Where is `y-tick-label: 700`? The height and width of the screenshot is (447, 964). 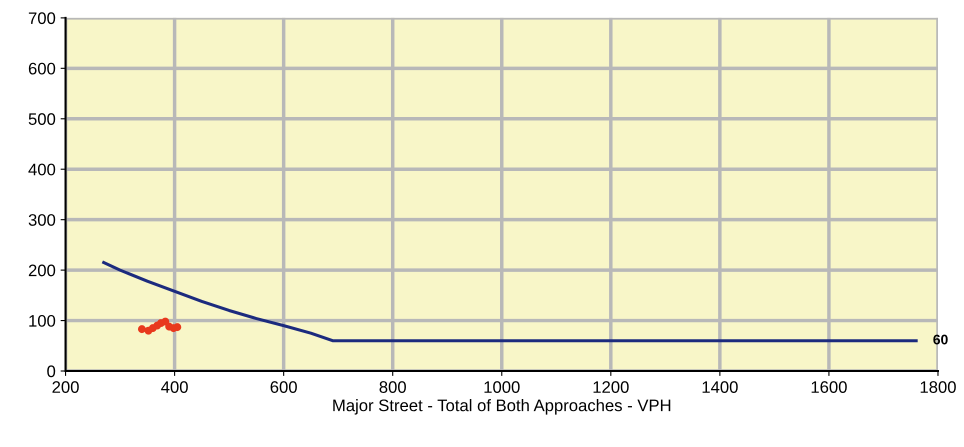
y-tick-label: 700 is located at coordinates (42, 18).